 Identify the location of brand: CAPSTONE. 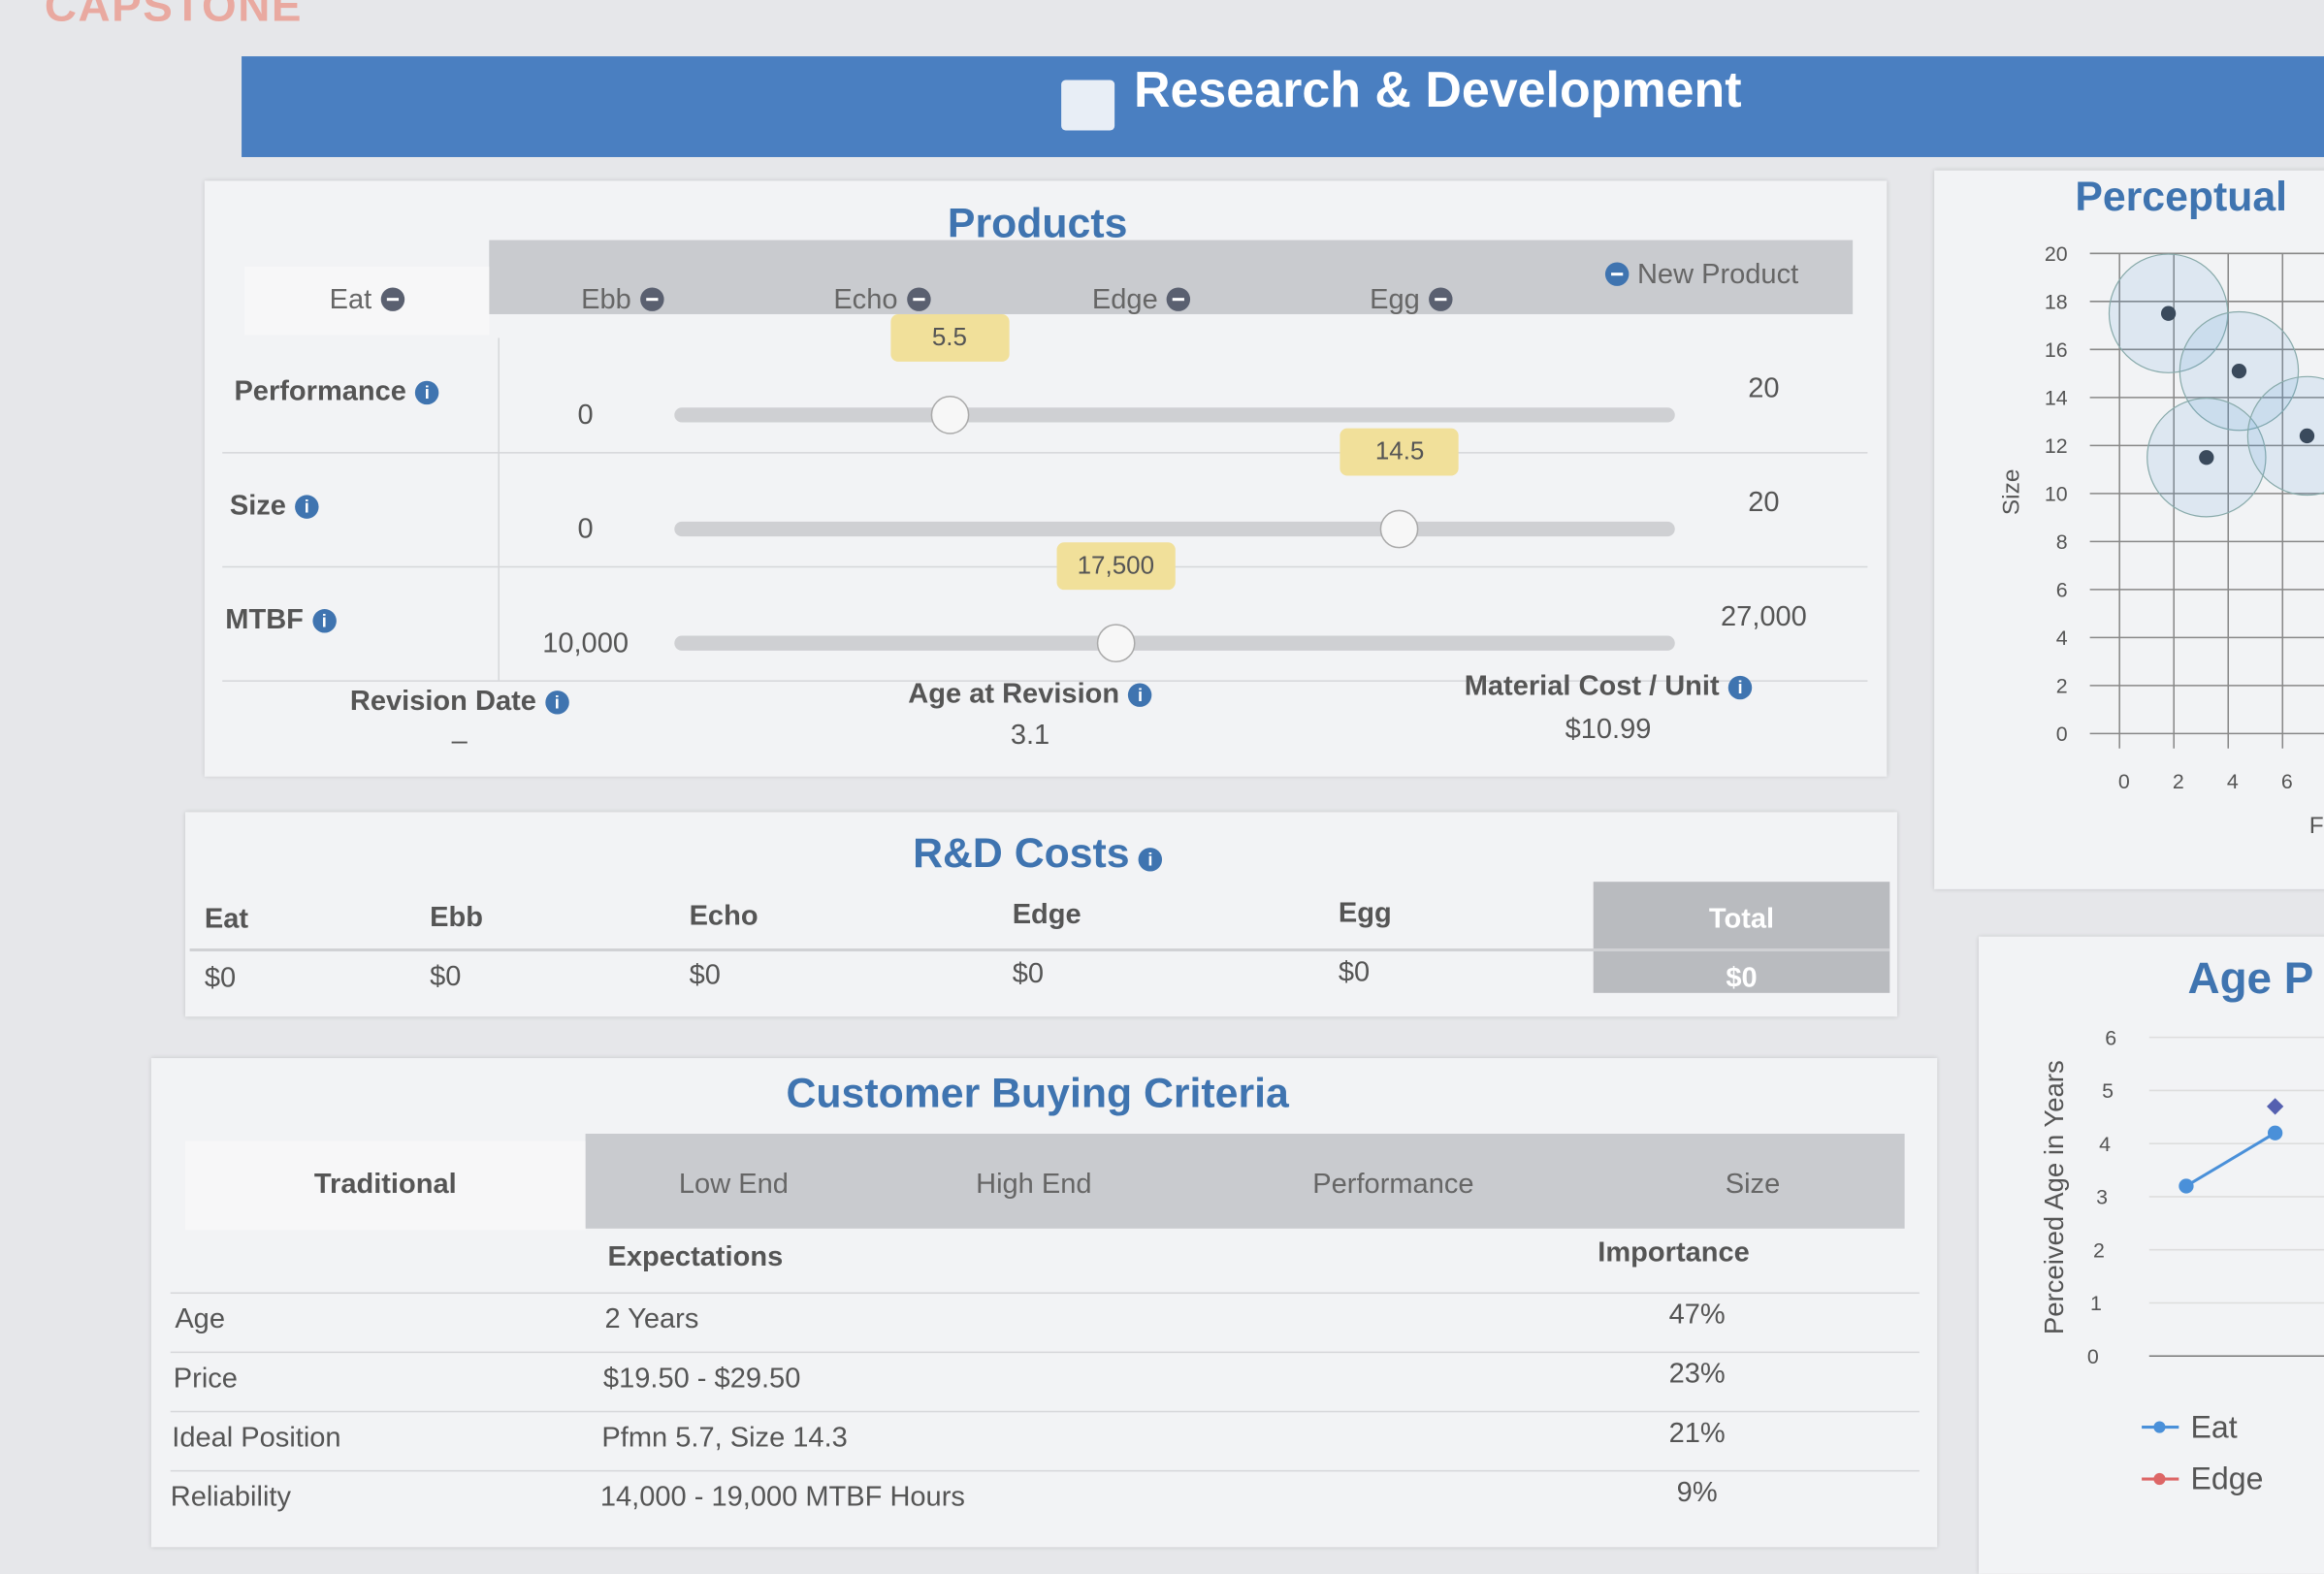
(173, 16).